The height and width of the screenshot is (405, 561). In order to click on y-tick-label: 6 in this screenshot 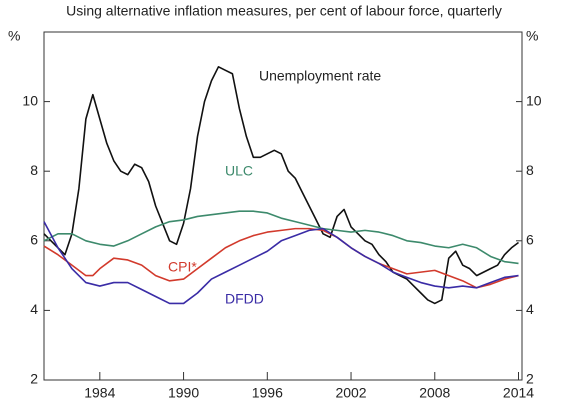, I will do `click(34, 240)`.